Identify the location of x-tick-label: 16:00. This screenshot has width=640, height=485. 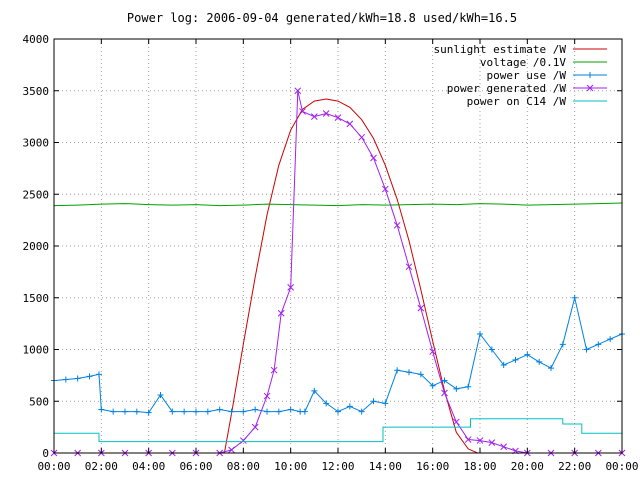
(432, 466).